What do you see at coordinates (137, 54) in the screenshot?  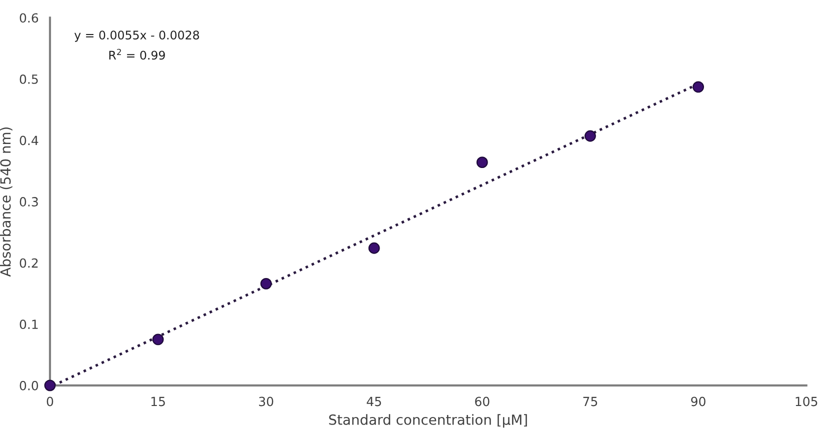 I see `annotation: R$^{2}$ = 0.99` at bounding box center [137, 54].